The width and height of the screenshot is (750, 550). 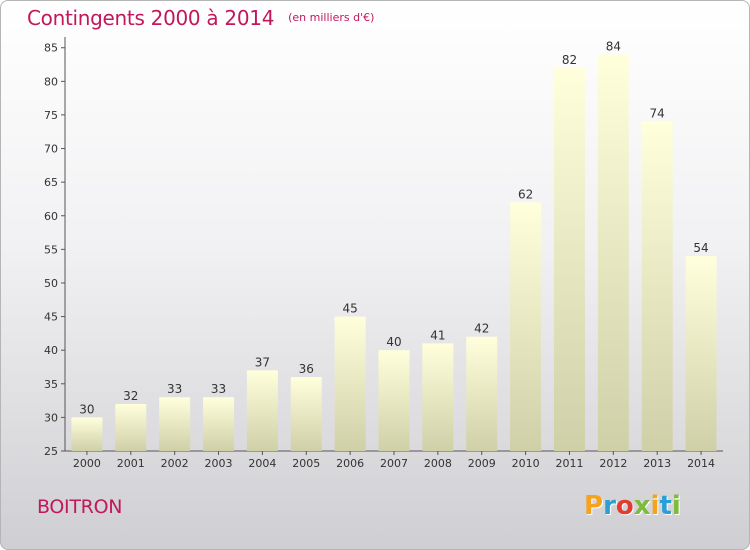 I want to click on x-tick-label: 2003, so click(x=219, y=463).